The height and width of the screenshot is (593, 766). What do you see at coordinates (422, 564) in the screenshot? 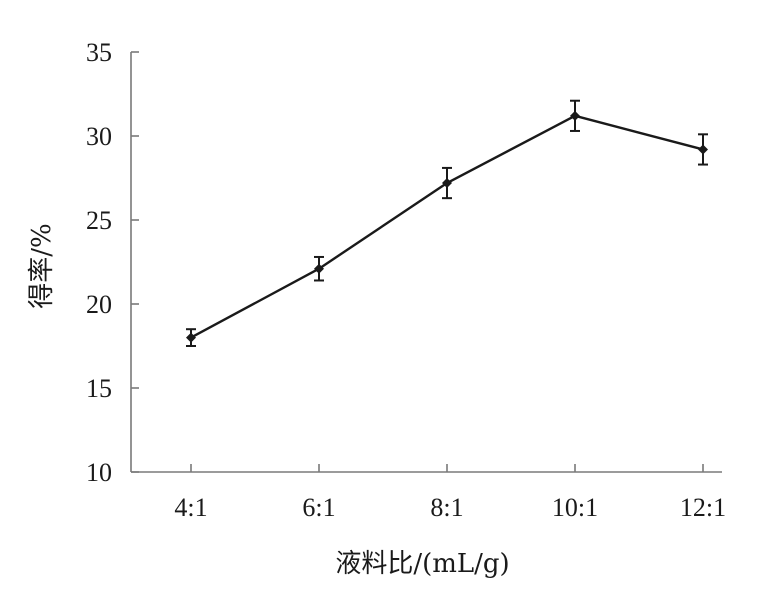
I see `x-axis-title: 液料比/(mL/g)` at bounding box center [422, 564].